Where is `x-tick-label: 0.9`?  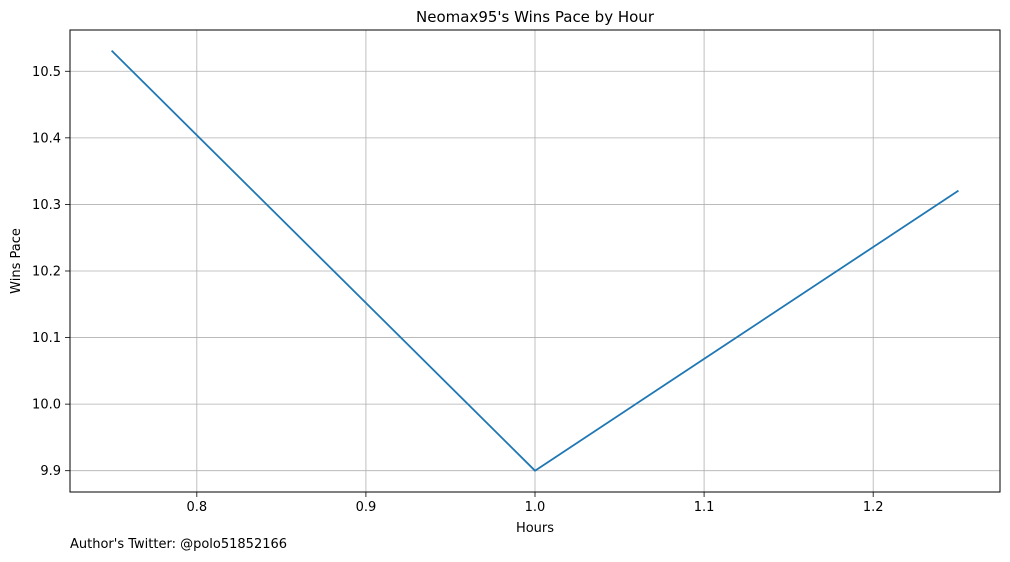
x-tick-label: 0.9 is located at coordinates (366, 507).